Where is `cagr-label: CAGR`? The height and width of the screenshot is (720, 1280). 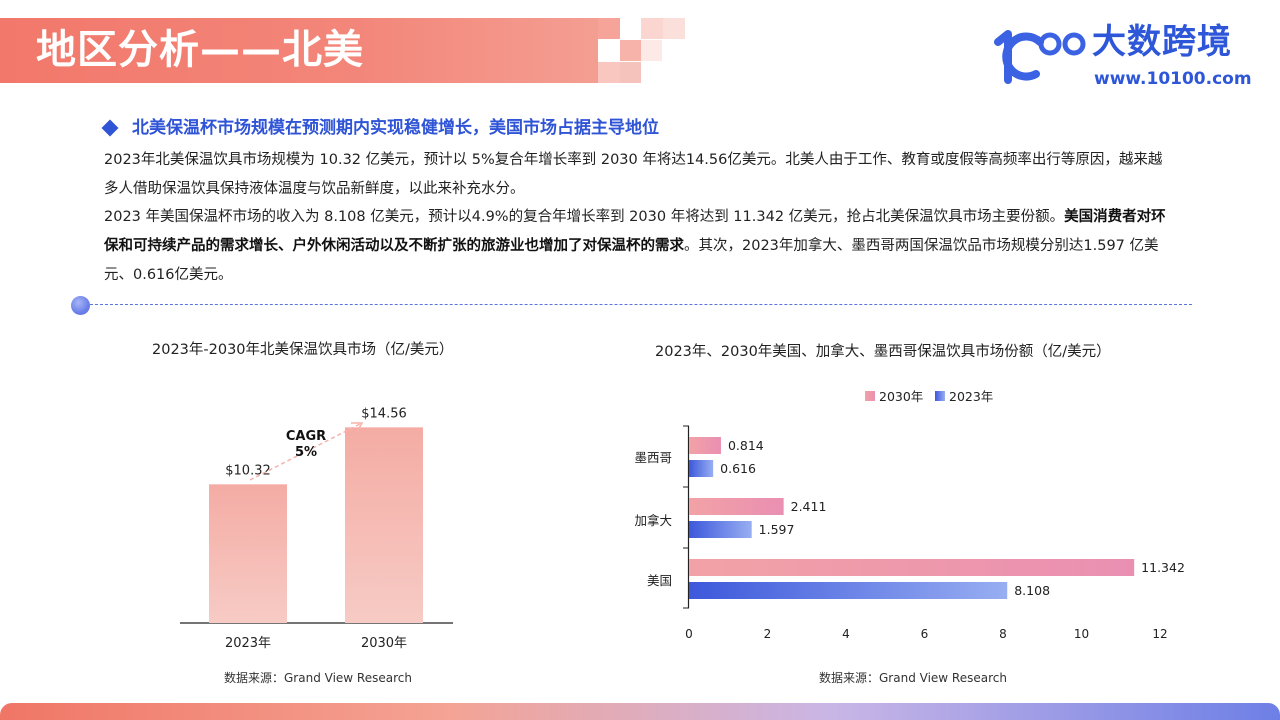
cagr-label: CAGR is located at coordinates (306, 436).